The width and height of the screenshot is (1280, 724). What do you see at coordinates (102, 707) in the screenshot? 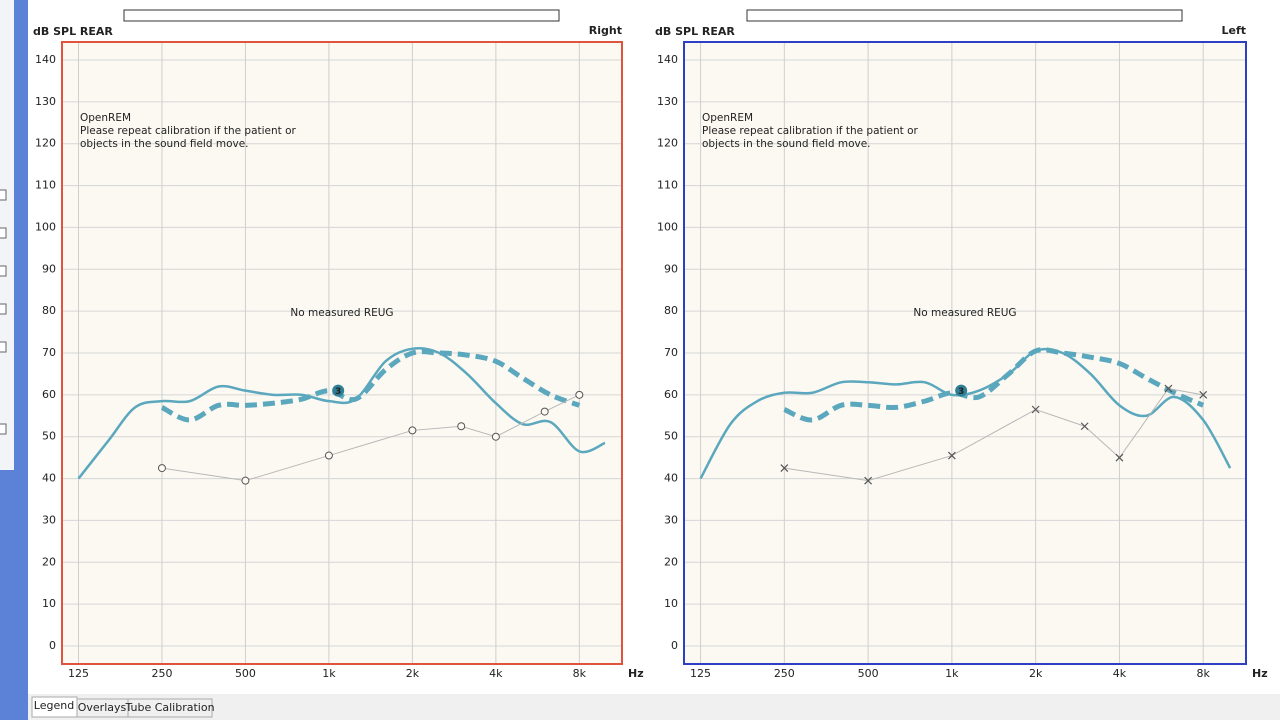
I see `tab-label: Overlays` at bounding box center [102, 707].